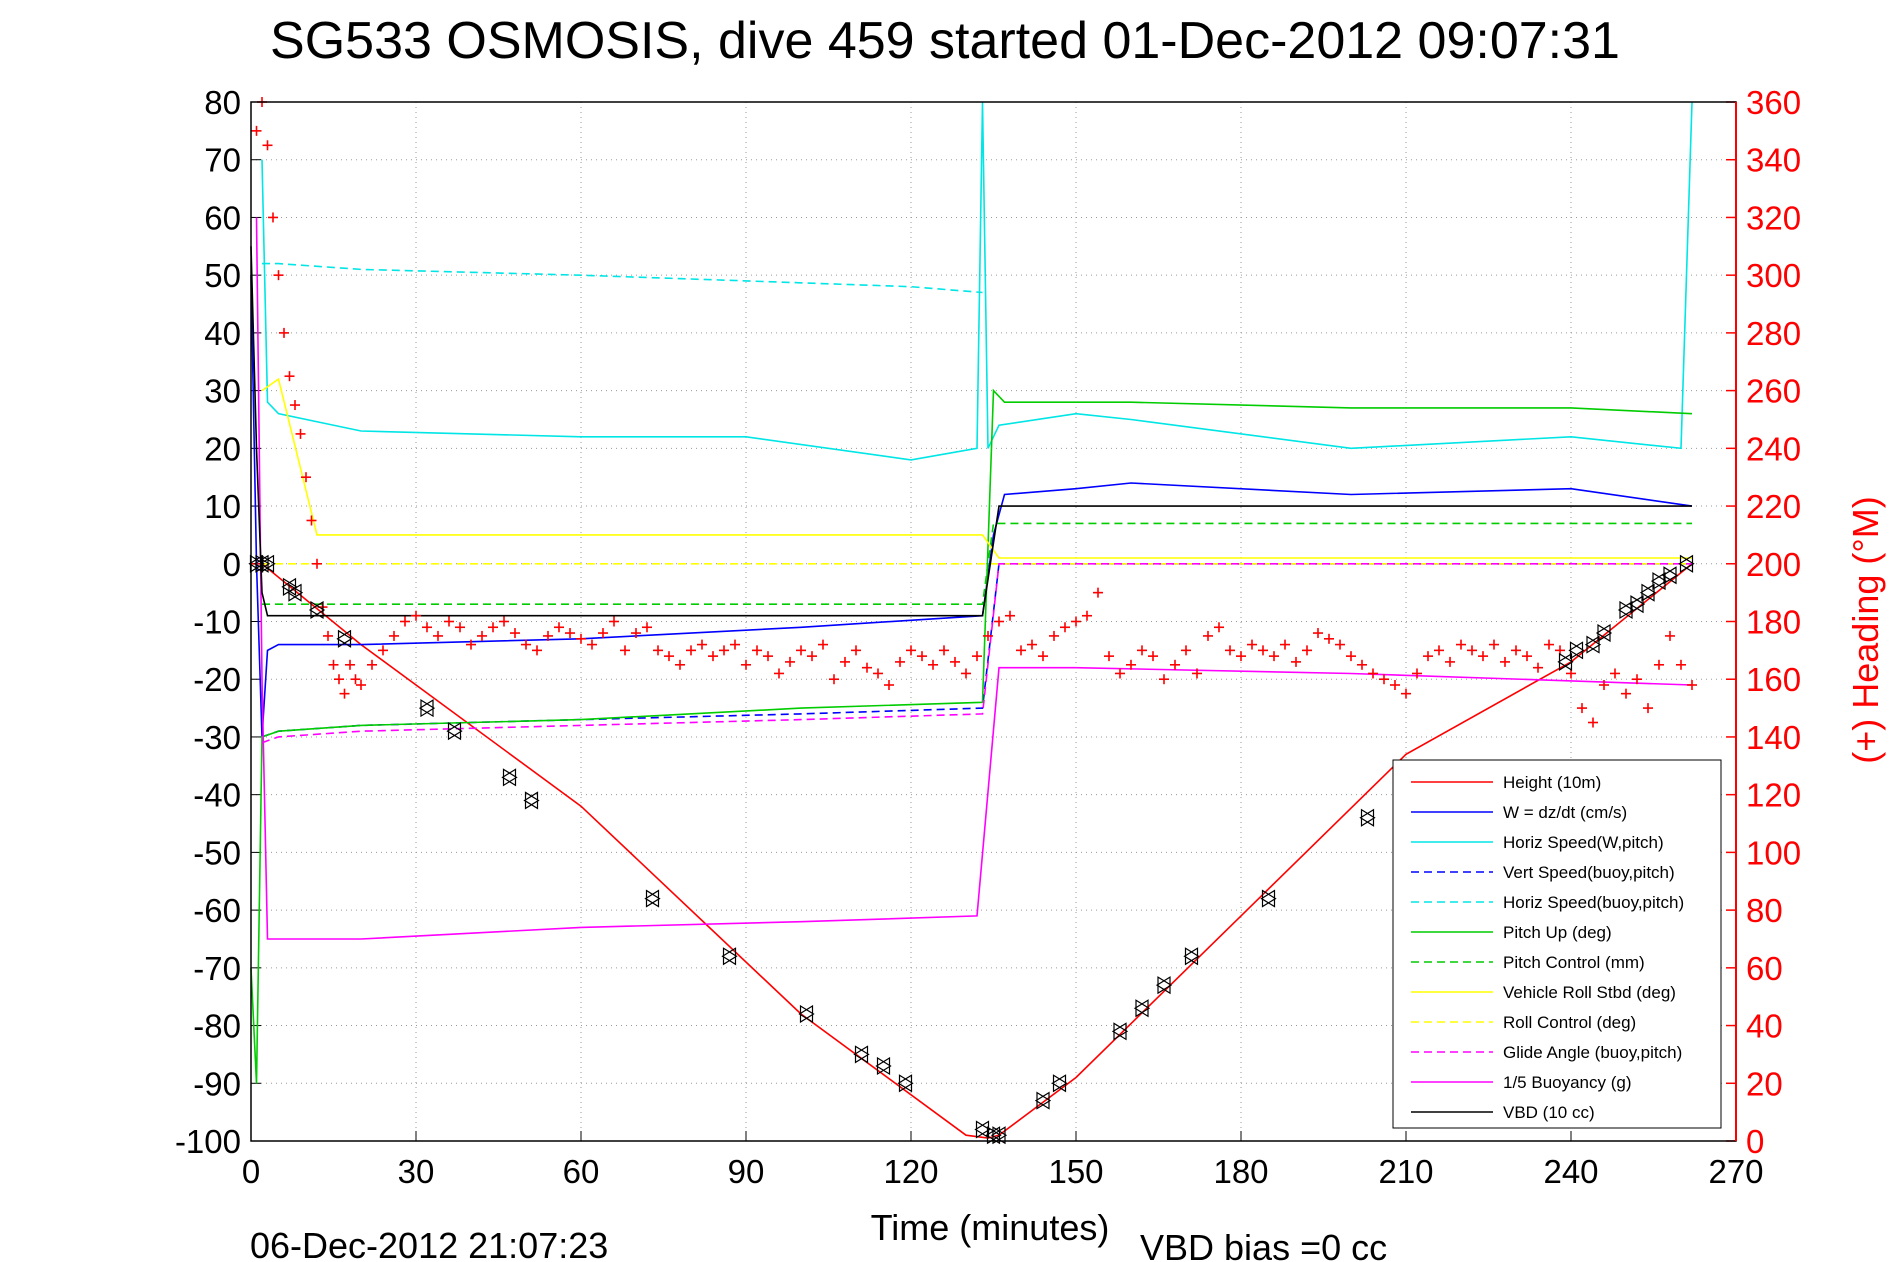 The image size is (1891, 1262). I want to click on legend-label: Roll Control (deg), so click(1569, 1022).